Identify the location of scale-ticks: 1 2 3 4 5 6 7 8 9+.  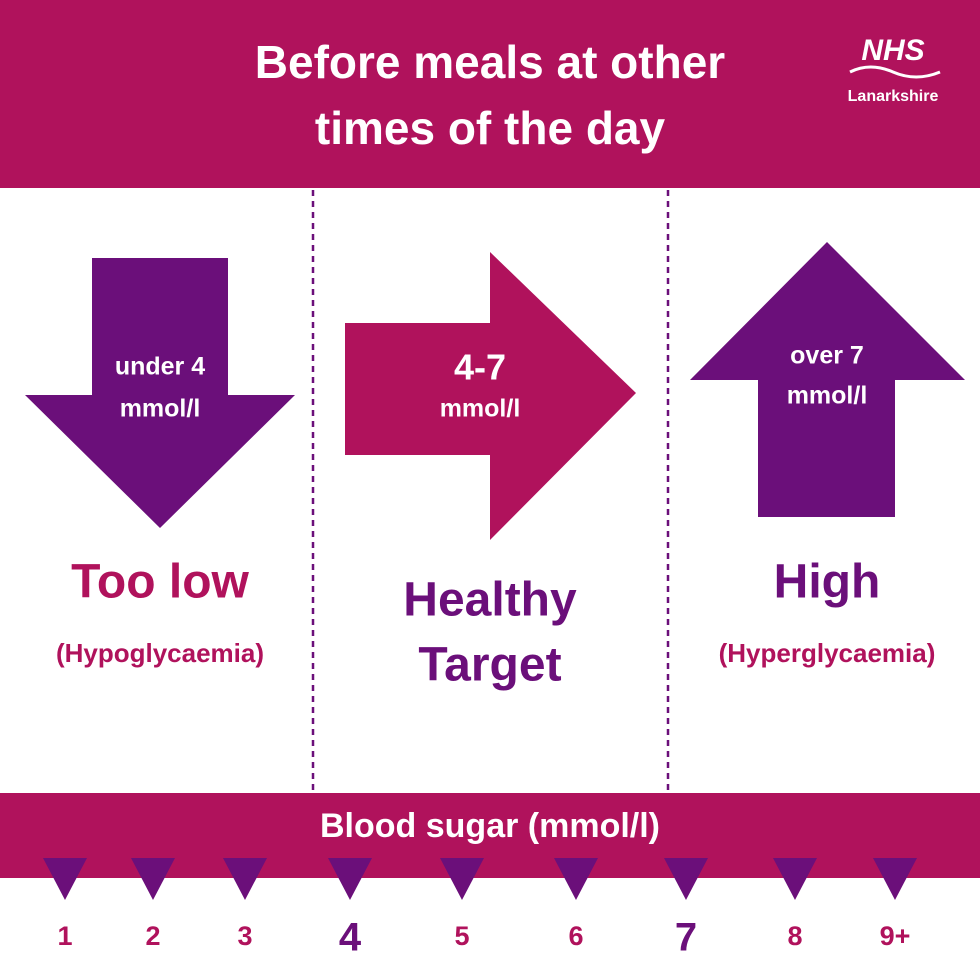
(480, 909).